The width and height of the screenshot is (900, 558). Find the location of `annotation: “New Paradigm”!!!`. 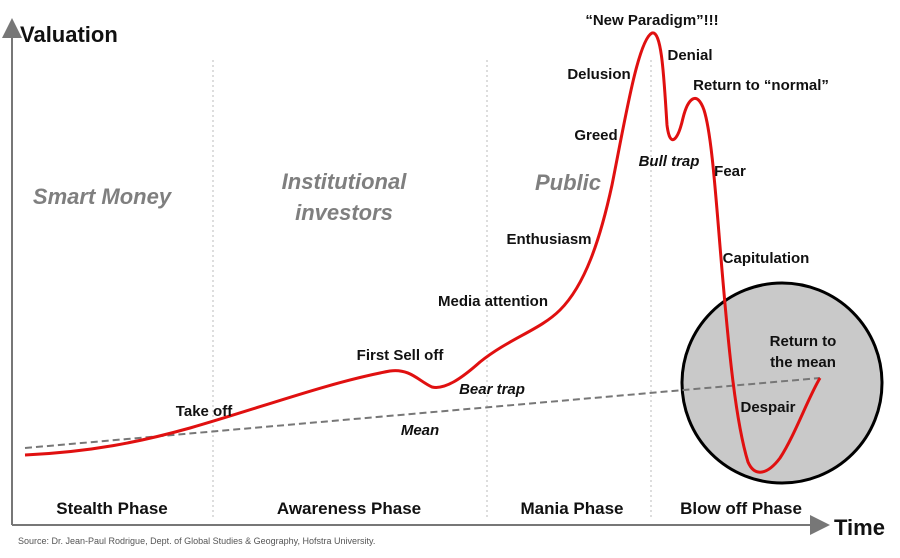

annotation: “New Paradigm”!!! is located at coordinates (651, 20).